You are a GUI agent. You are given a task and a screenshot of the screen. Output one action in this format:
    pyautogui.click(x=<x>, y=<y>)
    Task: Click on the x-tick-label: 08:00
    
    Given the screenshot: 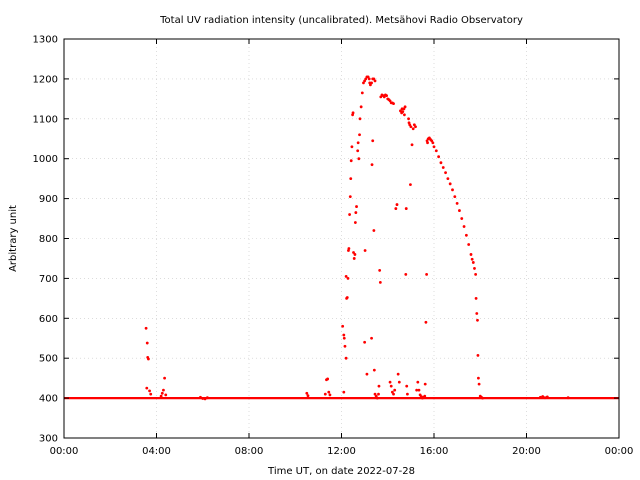 What is the action you would take?
    pyautogui.click(x=249, y=451)
    